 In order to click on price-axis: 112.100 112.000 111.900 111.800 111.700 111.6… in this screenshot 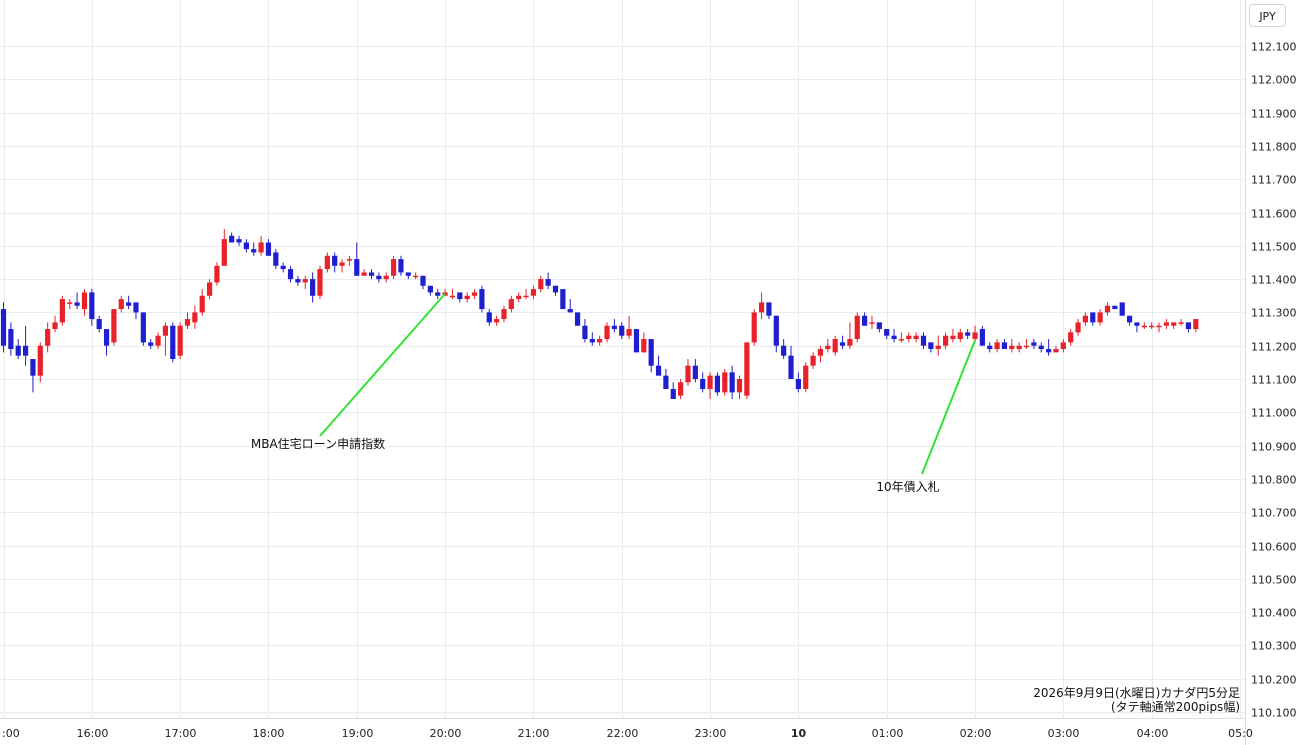, I will do `click(1274, 380)`.